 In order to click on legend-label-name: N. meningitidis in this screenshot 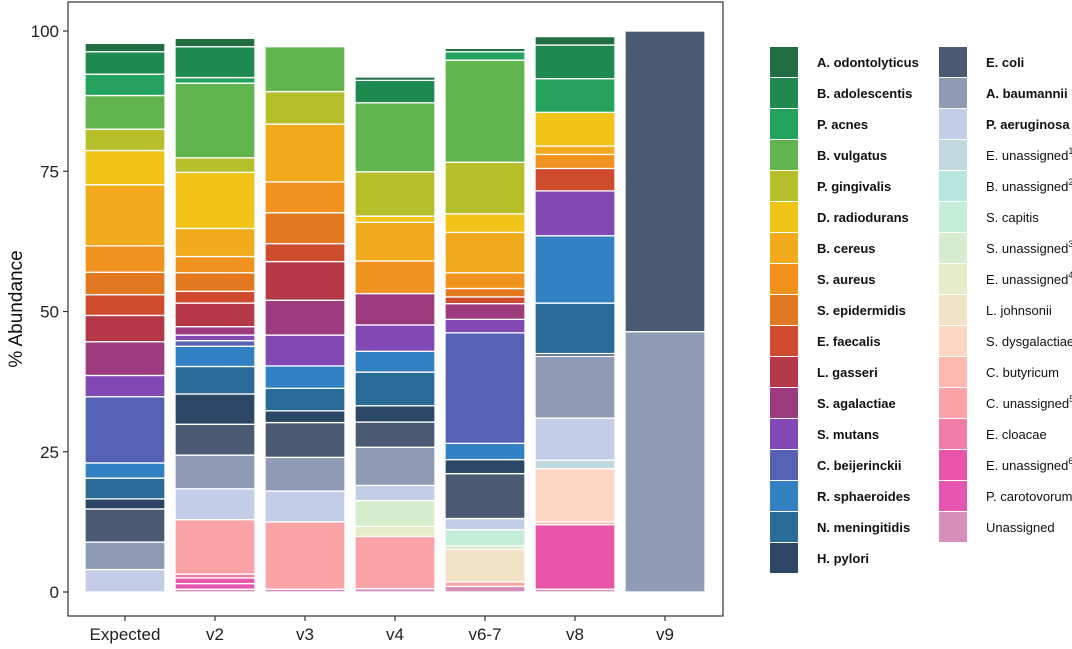, I will do `click(863, 527)`.